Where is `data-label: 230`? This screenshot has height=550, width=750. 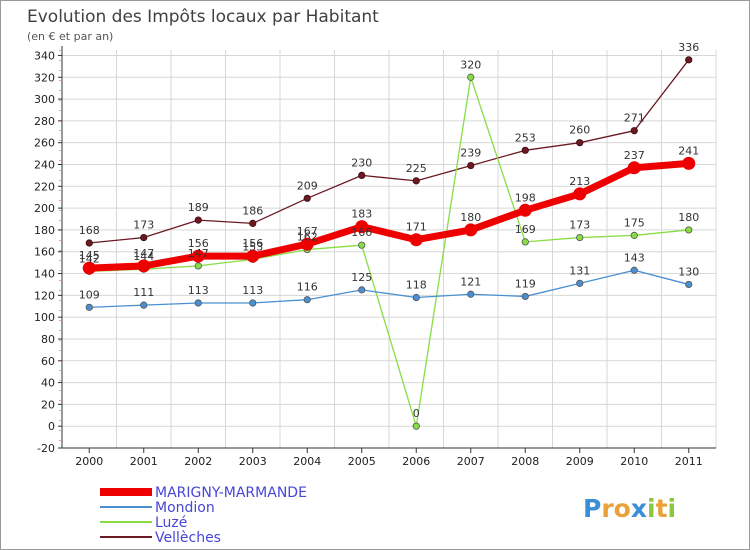 data-label: 230 is located at coordinates (361, 162).